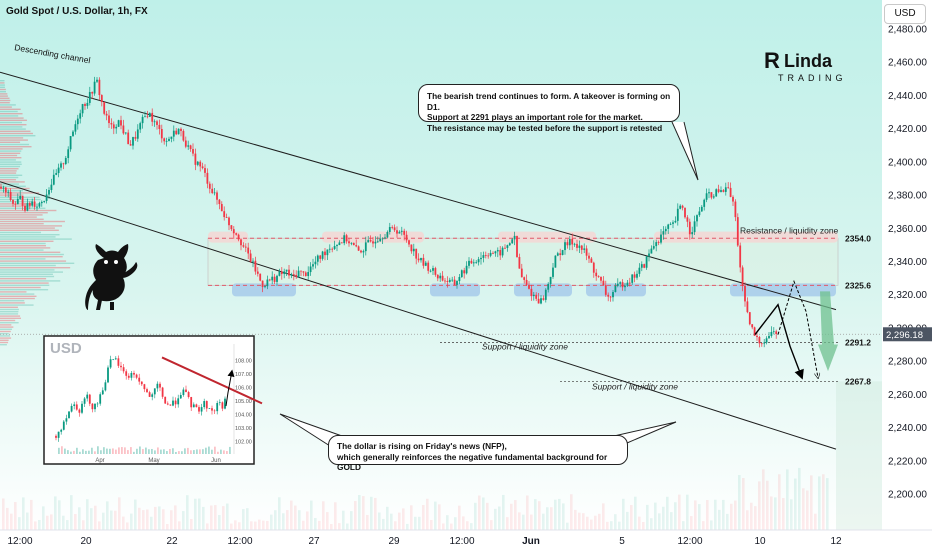  What do you see at coordinates (216, 461) in the screenshot?
I see `inset-x-label: Jun` at bounding box center [216, 461].